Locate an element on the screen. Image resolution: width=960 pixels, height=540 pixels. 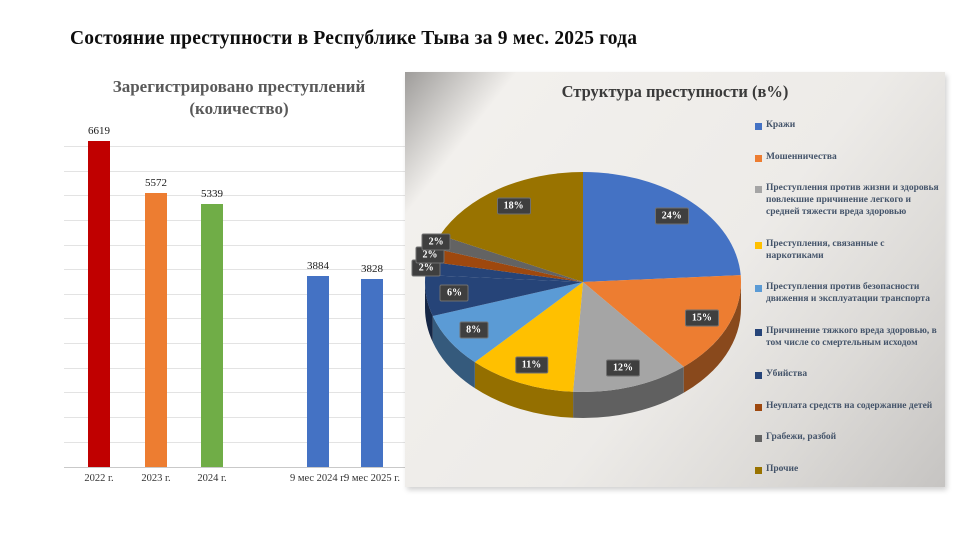
bar-category-label: 2022 г. is located at coordinates (99, 479).